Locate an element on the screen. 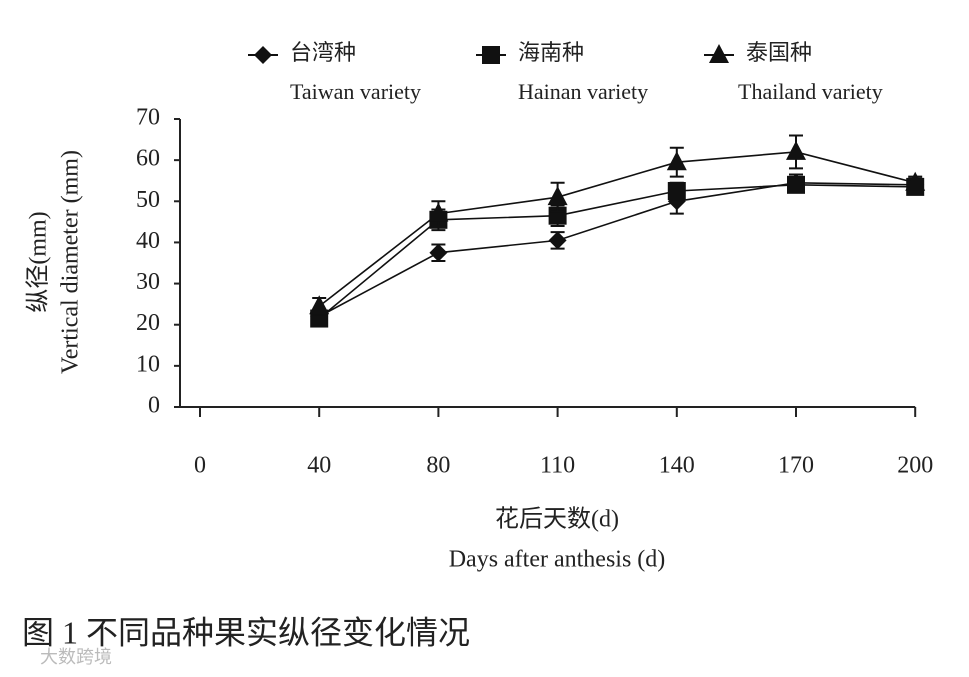 This screenshot has width=969, height=677. x-tick-label: 40 is located at coordinates (319, 466).